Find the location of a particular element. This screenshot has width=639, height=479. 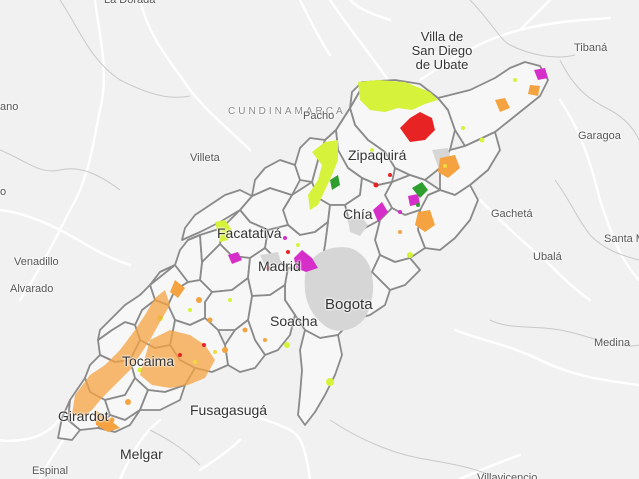

place-label-bogota: Bogota is located at coordinates (349, 304).